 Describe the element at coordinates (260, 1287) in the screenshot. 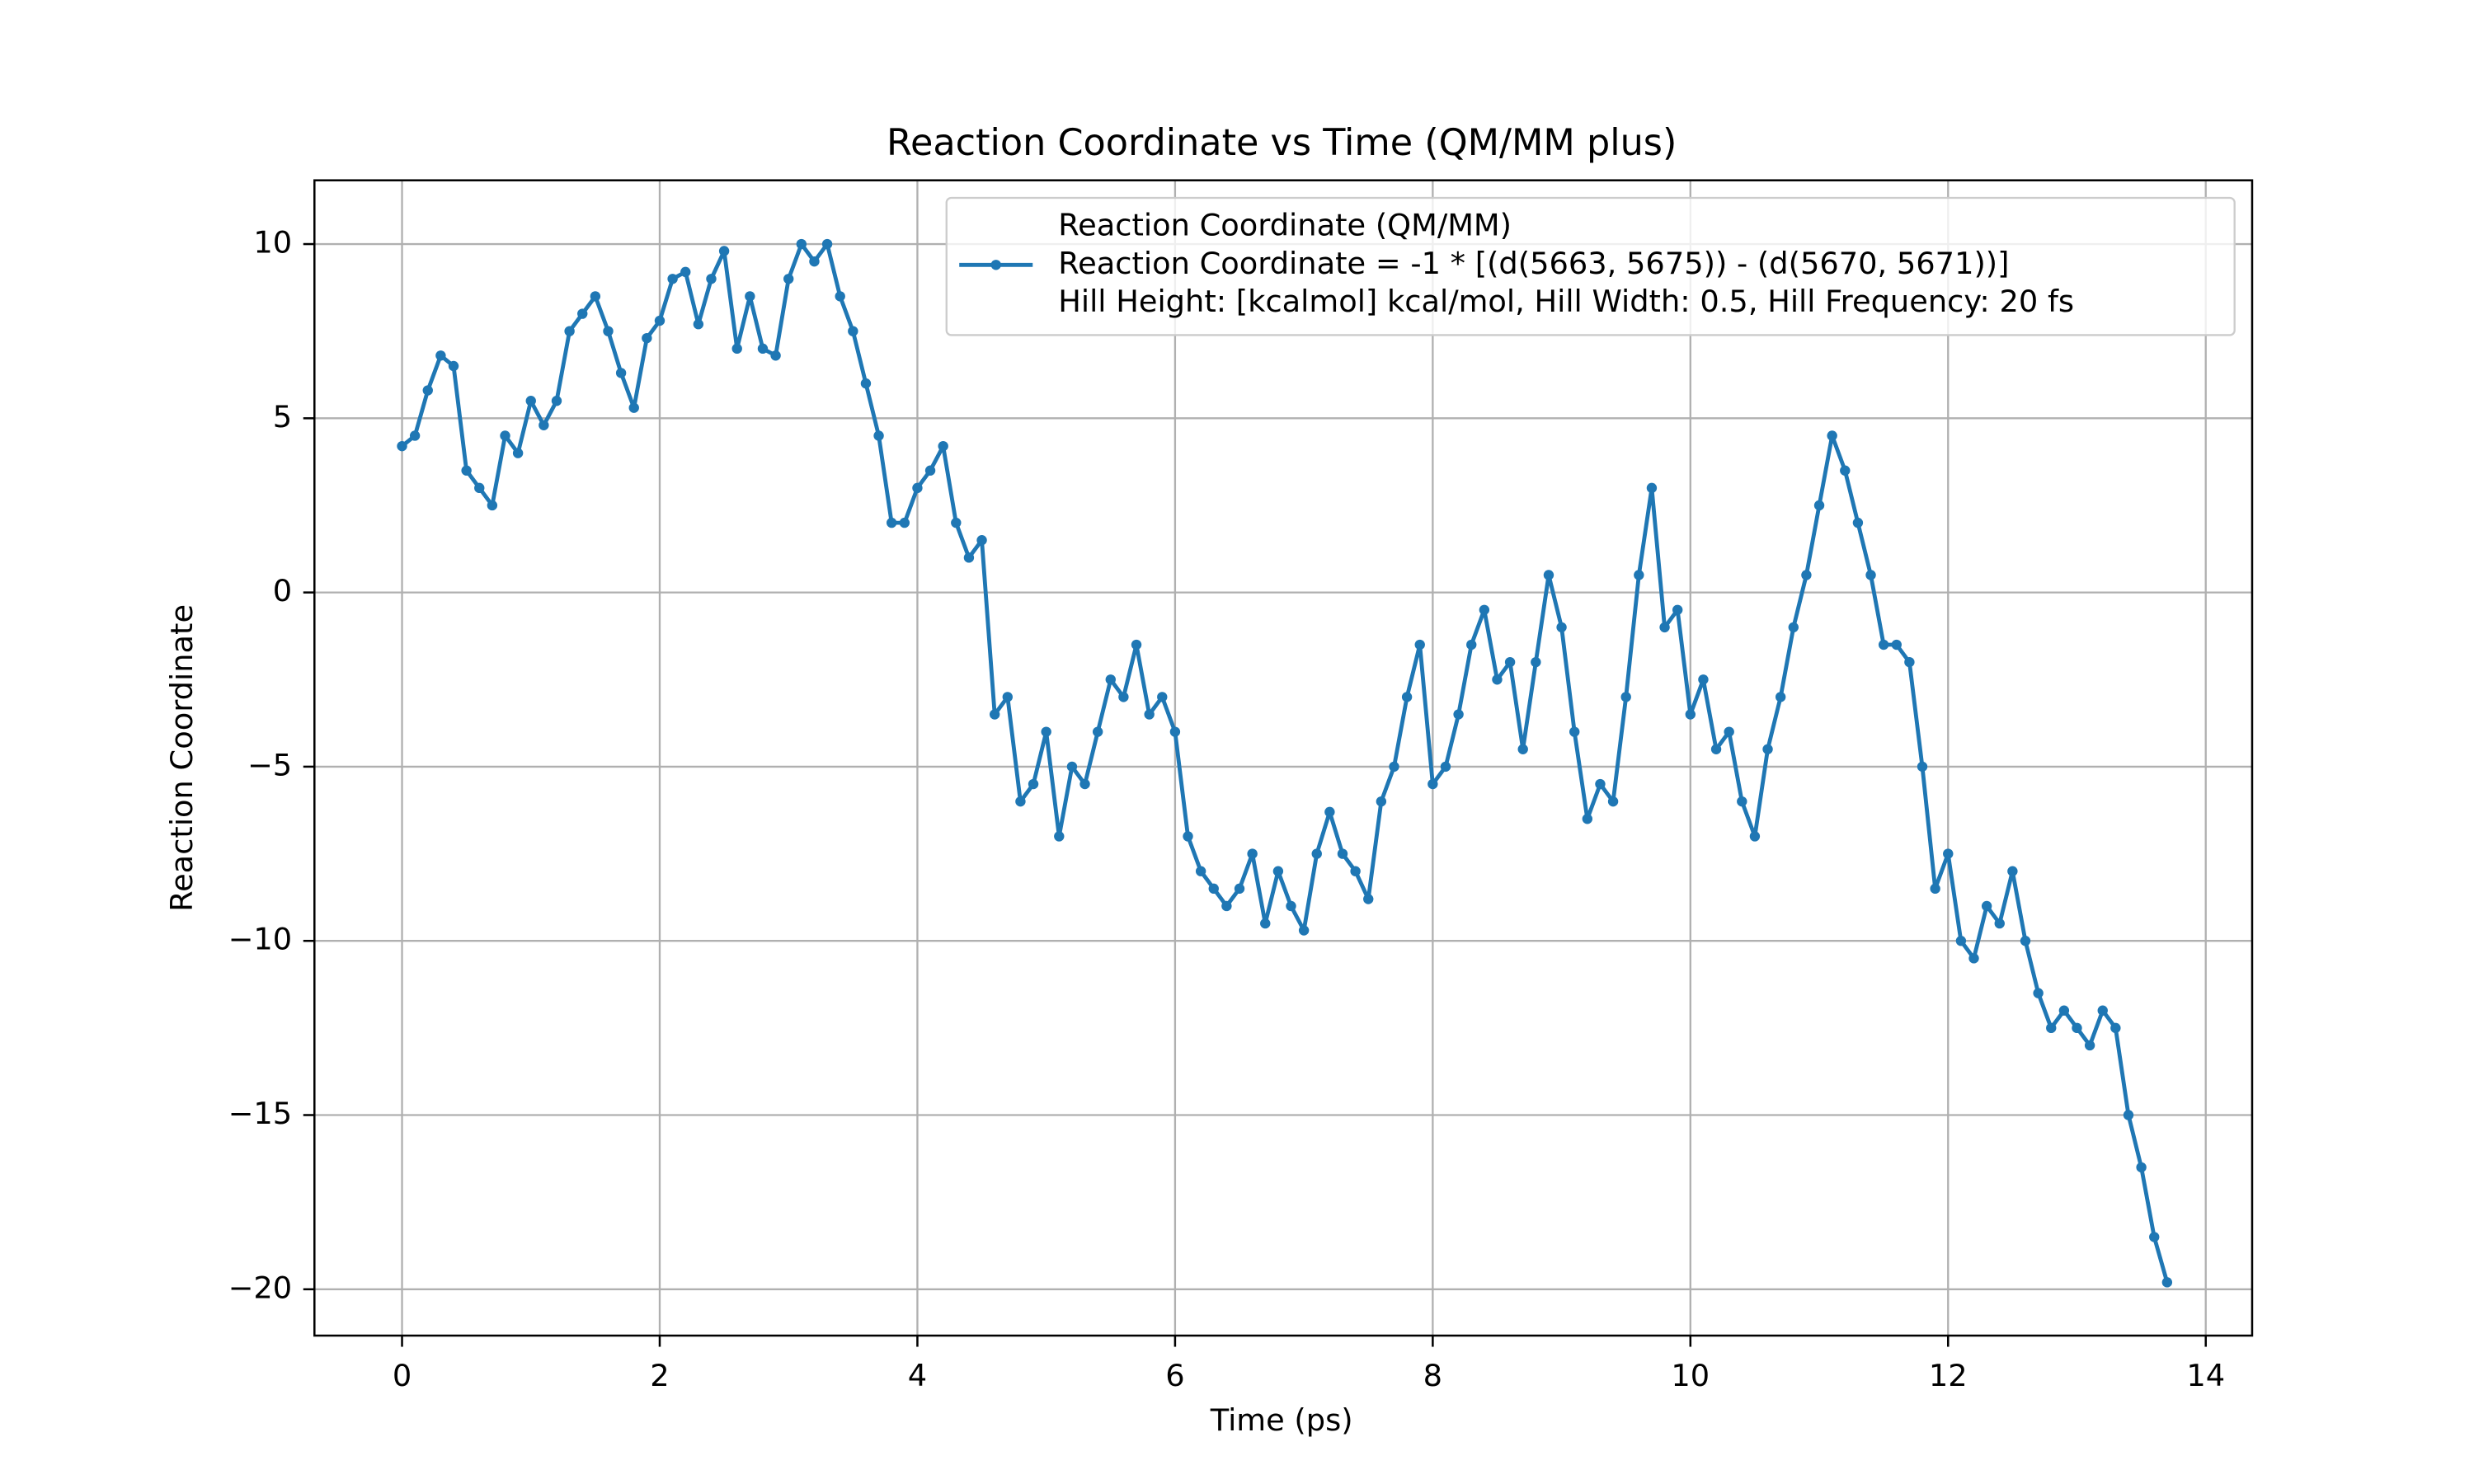

I see `y-tick-label: −20` at that location.